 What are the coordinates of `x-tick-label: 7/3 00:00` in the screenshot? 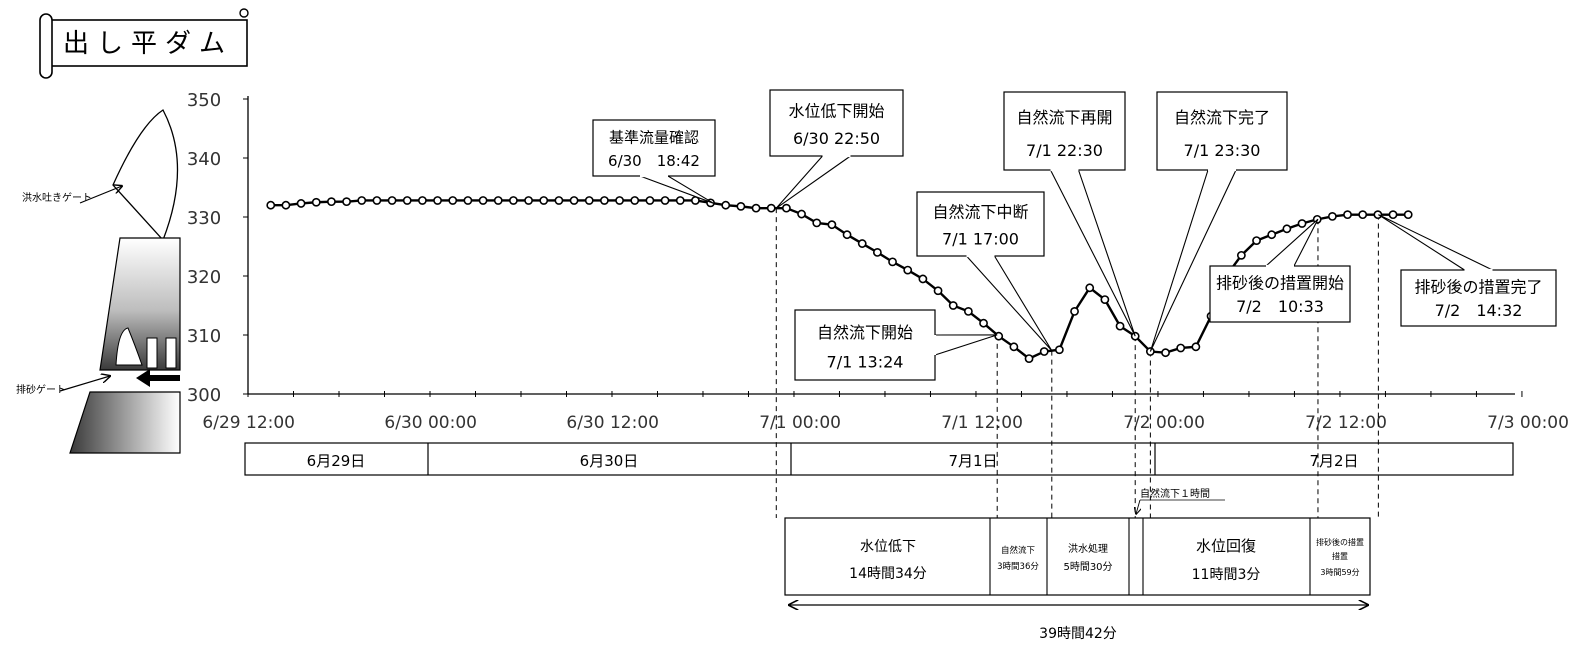 It's located at (1528, 423).